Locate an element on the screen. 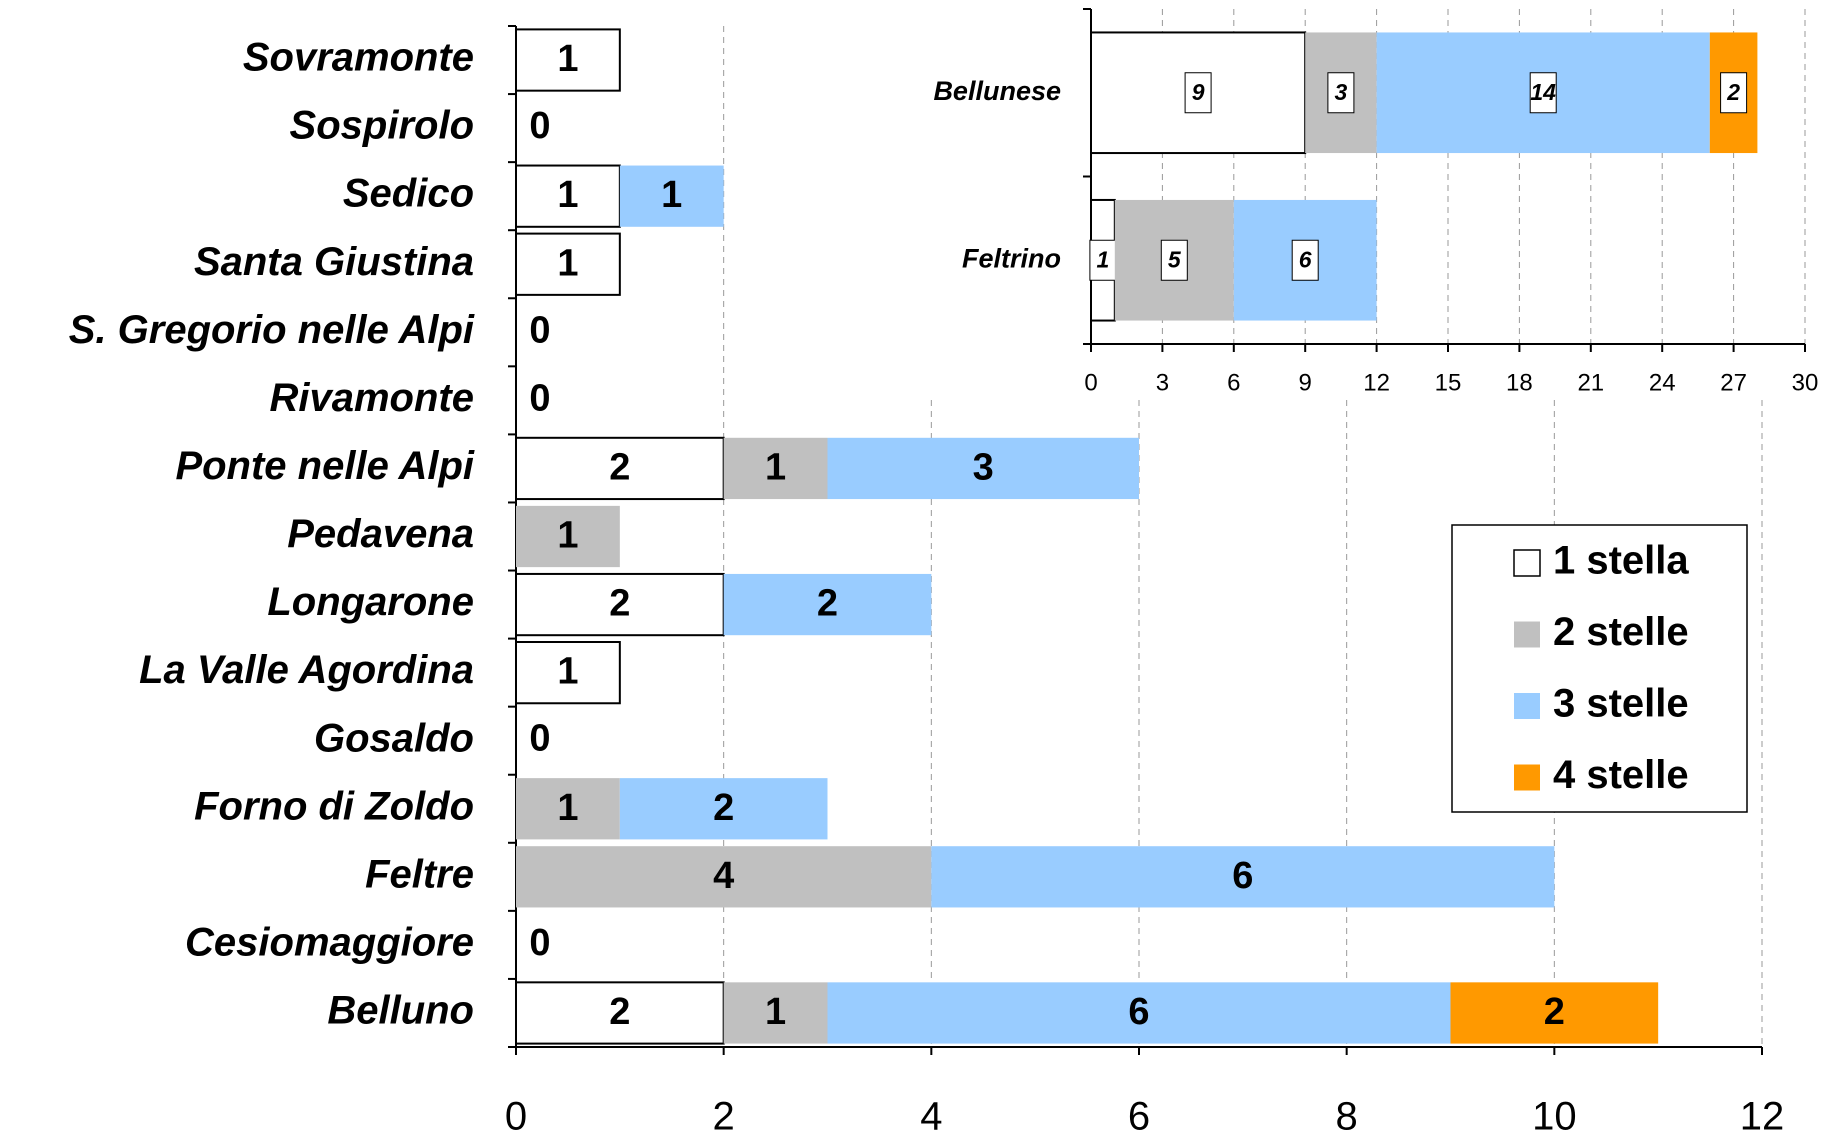  y-tick-label: Feltrino is located at coordinates (1011, 258).